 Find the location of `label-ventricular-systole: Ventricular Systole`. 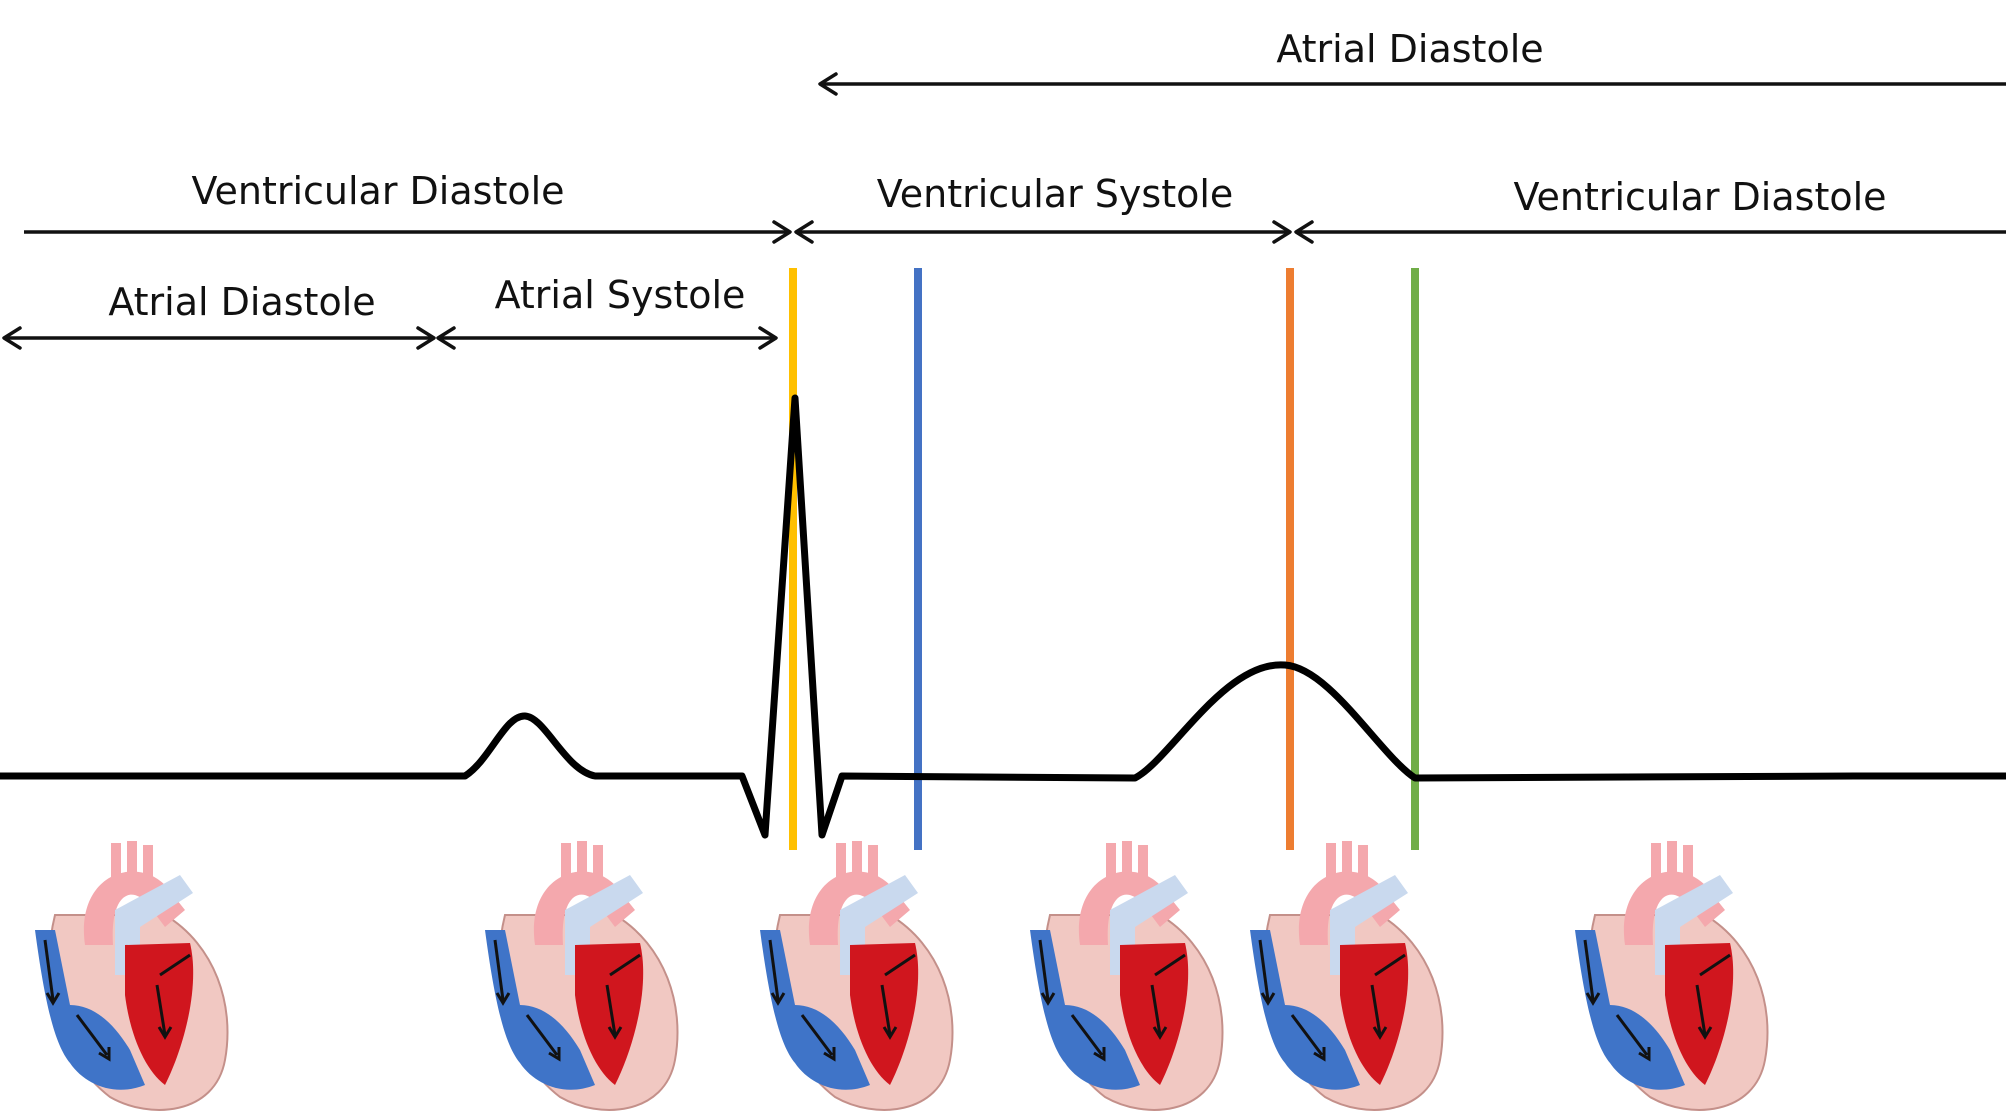

label-ventricular-systole: Ventricular Systole is located at coordinates (1055, 194).